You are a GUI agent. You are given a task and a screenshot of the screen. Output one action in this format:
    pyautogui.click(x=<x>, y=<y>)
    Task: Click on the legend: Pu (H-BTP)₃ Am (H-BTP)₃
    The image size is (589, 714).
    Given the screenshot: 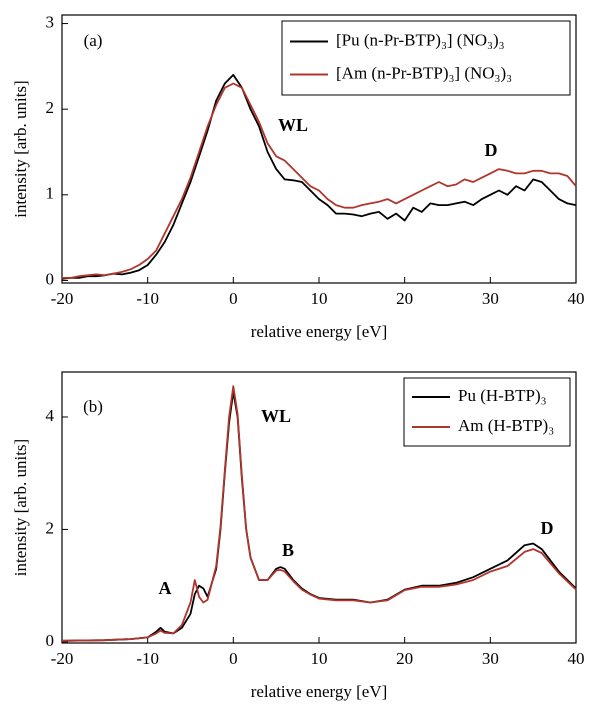 What is the action you would take?
    pyautogui.click(x=487, y=412)
    